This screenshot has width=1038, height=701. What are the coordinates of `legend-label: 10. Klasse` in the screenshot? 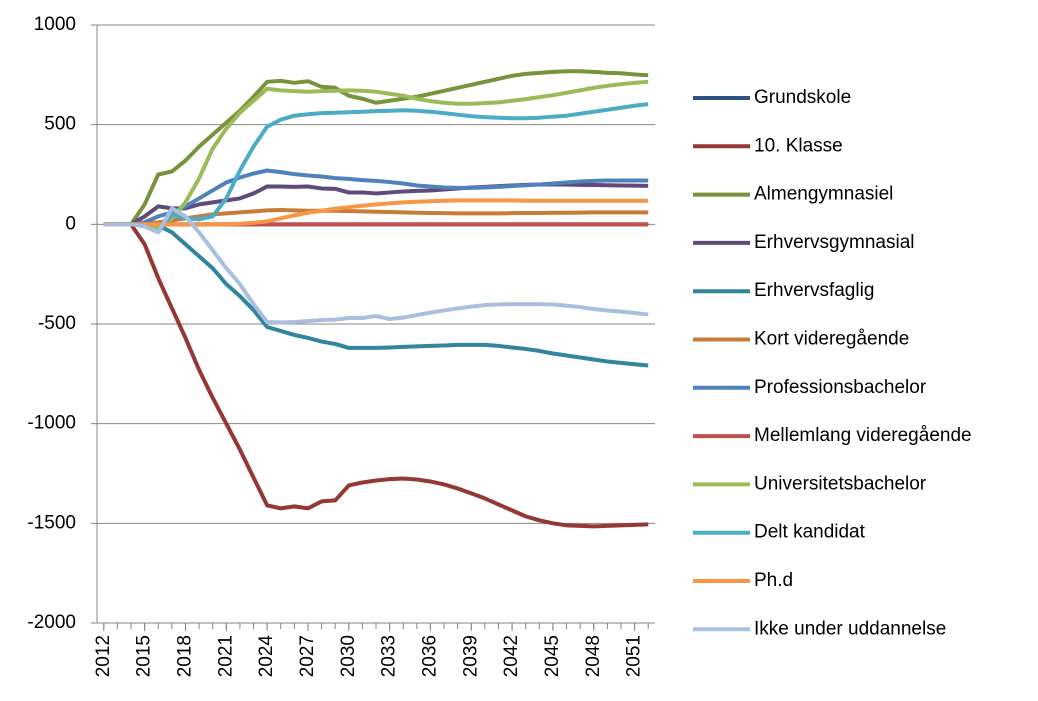 It's located at (798, 145).